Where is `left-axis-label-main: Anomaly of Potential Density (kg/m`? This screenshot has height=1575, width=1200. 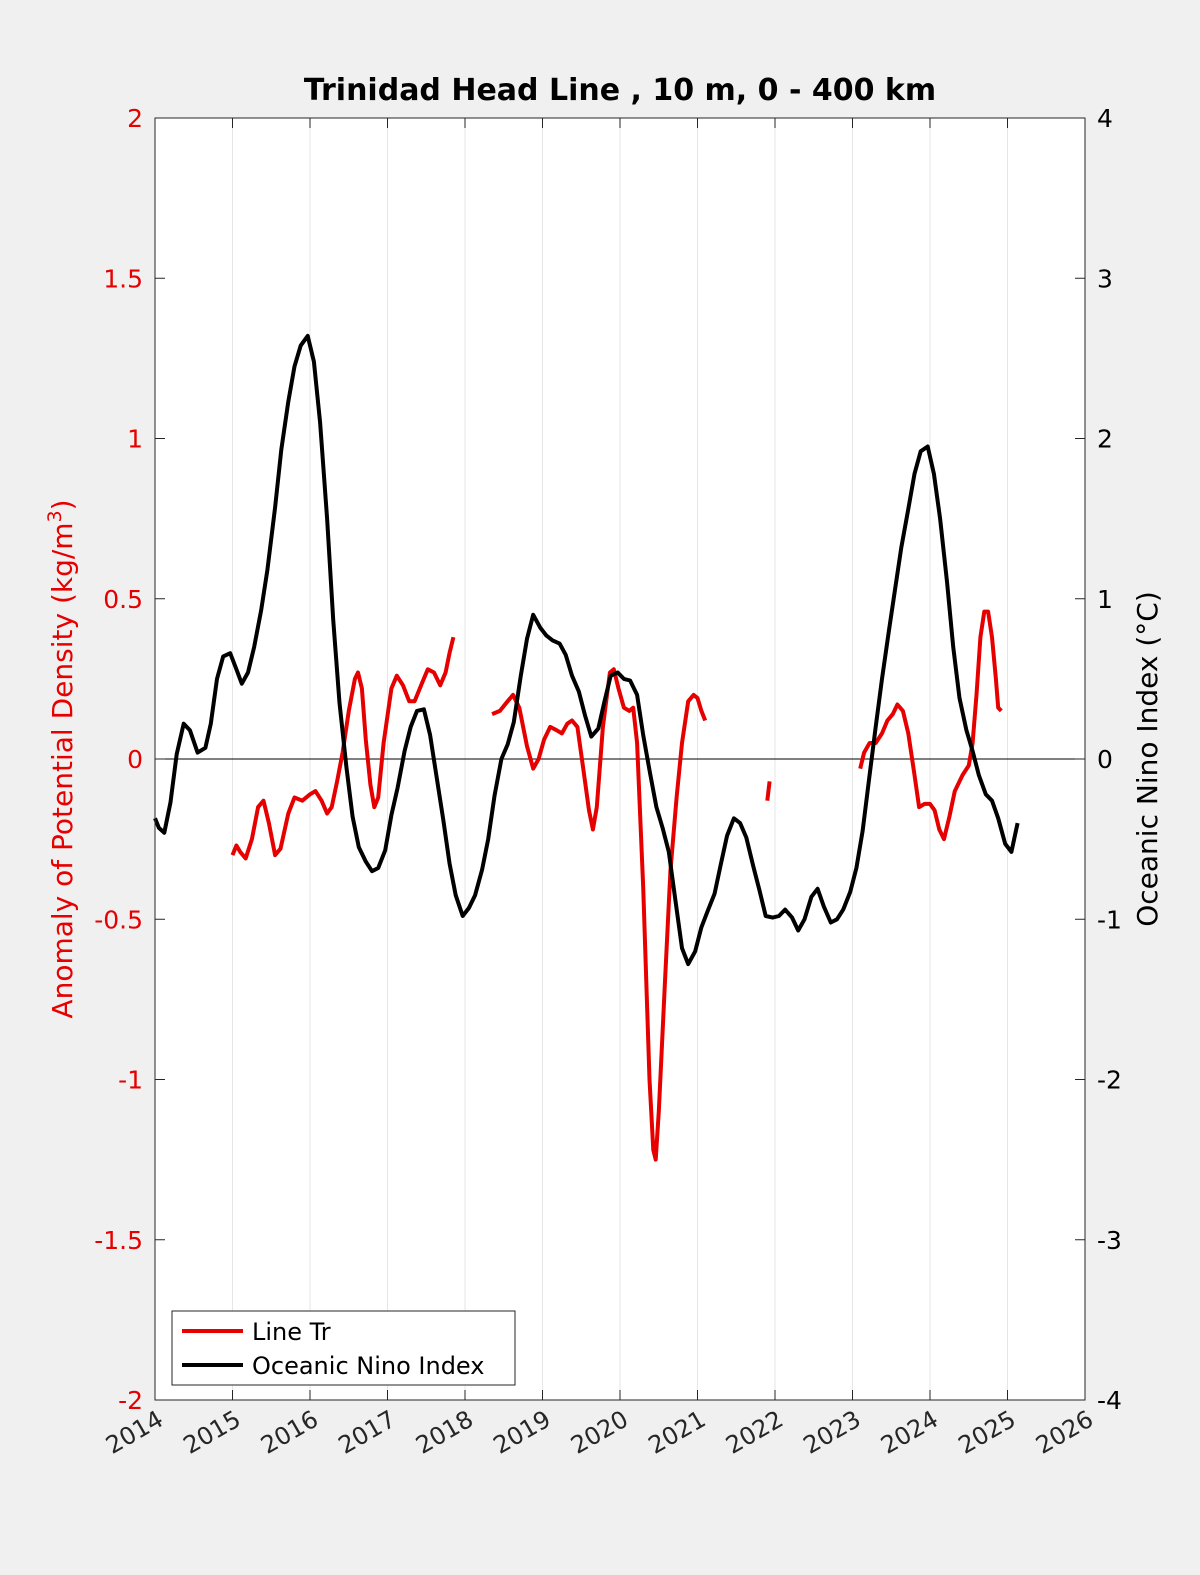
left-axis-label-main: Anomaly of Potential Density (kg/m is located at coordinates (62, 770).